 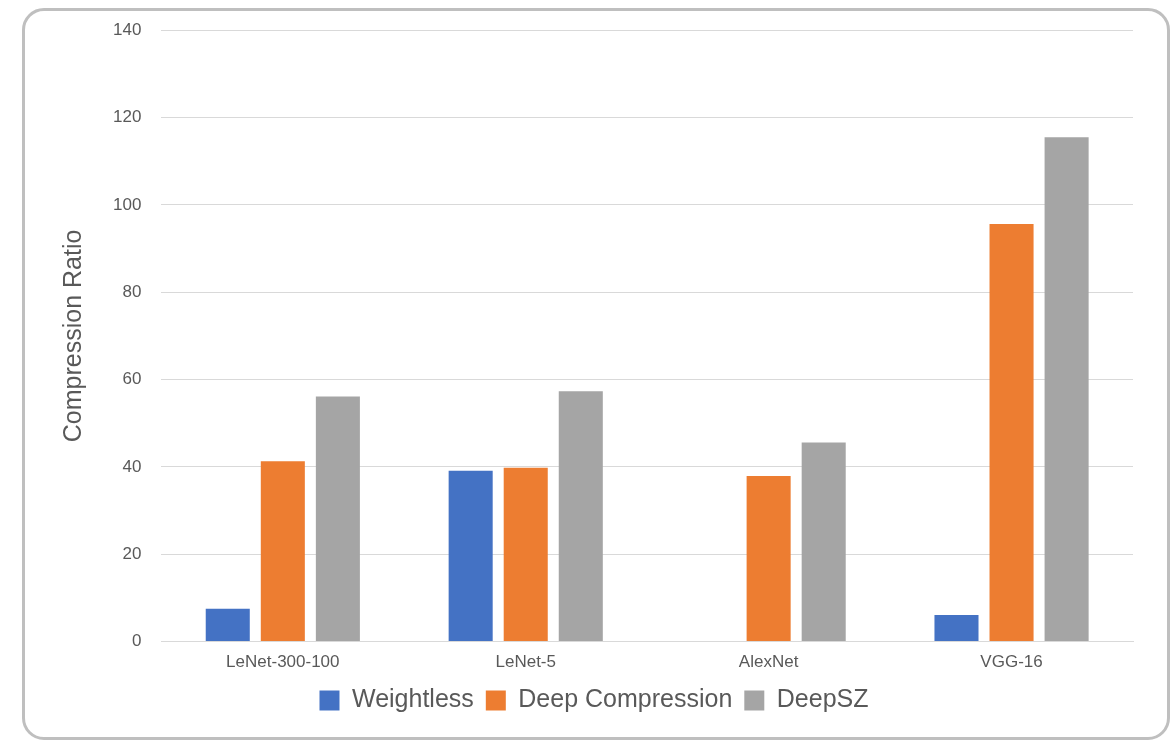 I want to click on x-tick-label: AlexNet, so click(x=768, y=662).